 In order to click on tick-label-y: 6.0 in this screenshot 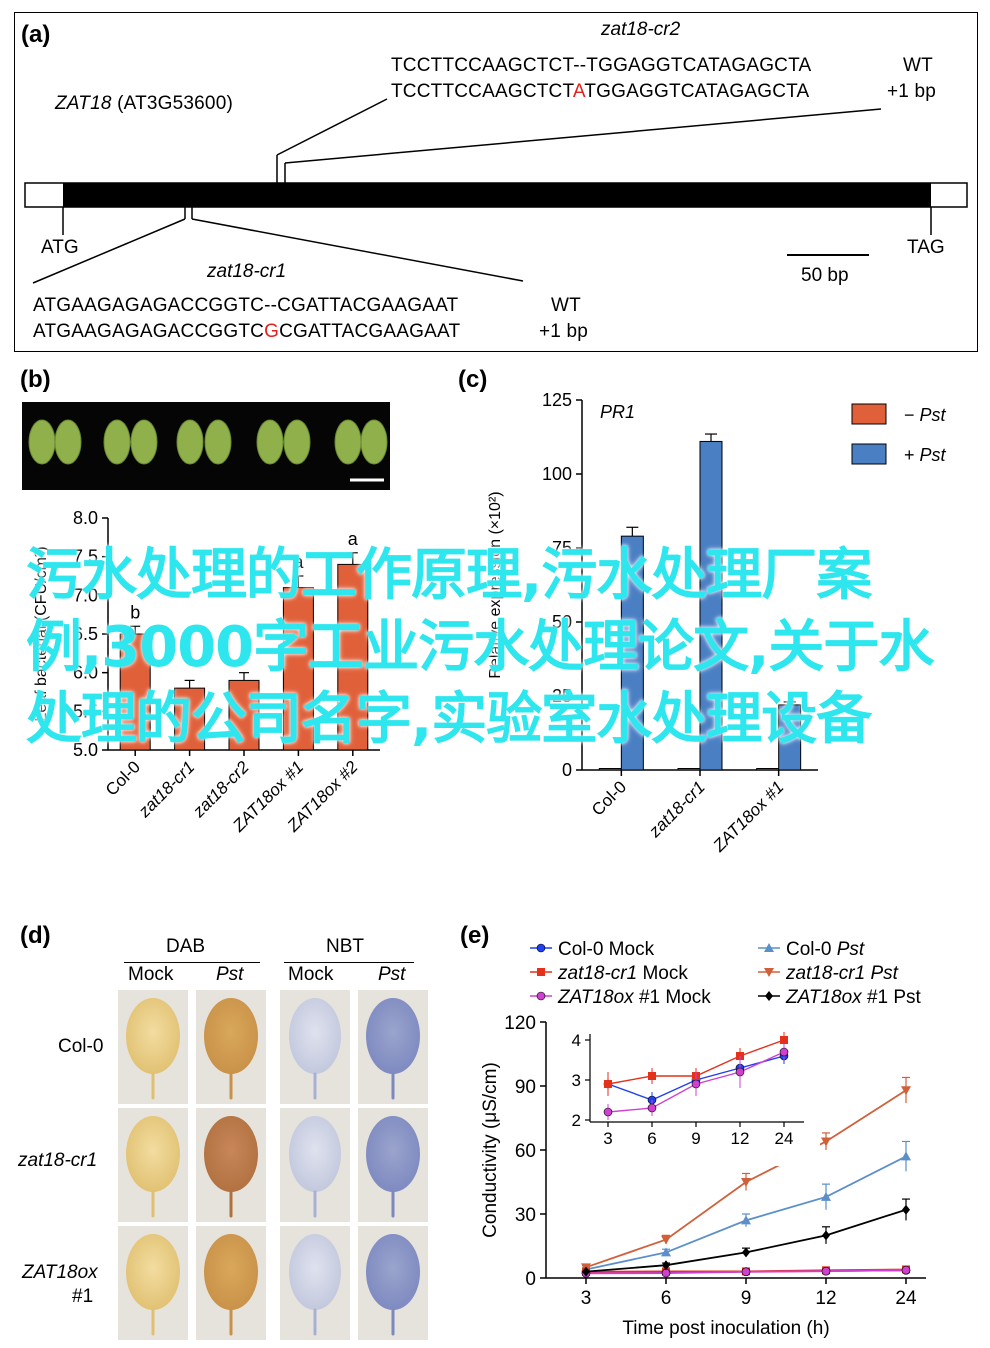, I will do `click(85, 673)`.